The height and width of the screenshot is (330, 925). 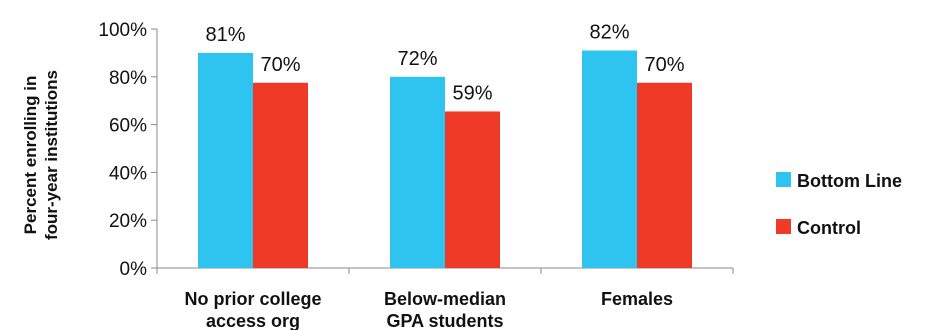 I want to click on y-tick-label: 40%, so click(x=128, y=173).